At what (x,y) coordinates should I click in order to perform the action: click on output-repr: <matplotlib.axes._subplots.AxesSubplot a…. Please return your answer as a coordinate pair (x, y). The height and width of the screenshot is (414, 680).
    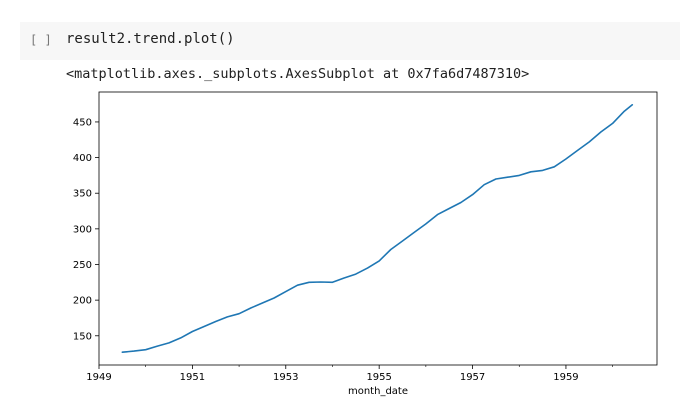
    Looking at the image, I should click on (298, 74).